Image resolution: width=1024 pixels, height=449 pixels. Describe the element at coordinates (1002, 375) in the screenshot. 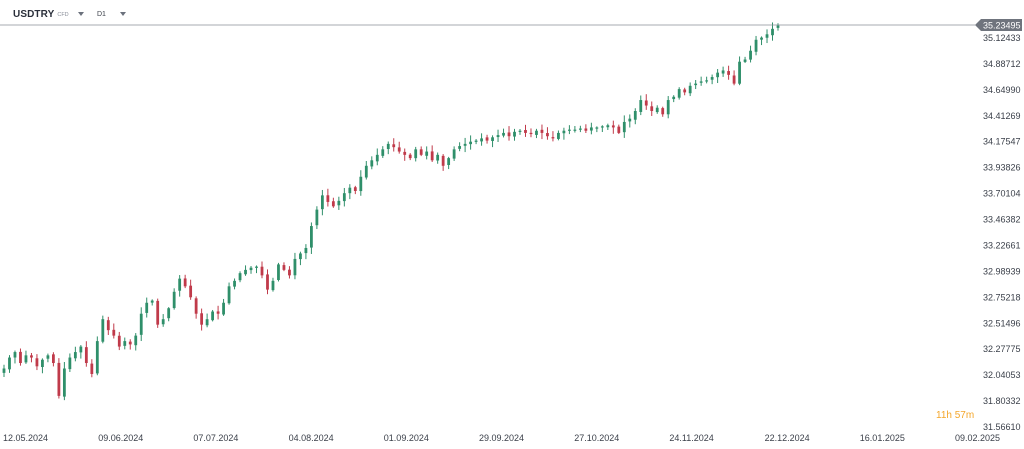

I see `y-tick-label: 32.04053` at that location.